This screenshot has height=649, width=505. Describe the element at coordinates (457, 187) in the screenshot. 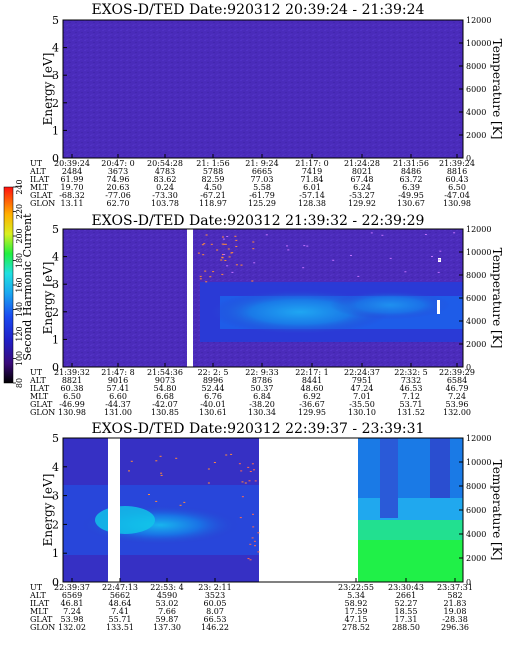

I see `panel-1-table-cell: 6.50` at that location.